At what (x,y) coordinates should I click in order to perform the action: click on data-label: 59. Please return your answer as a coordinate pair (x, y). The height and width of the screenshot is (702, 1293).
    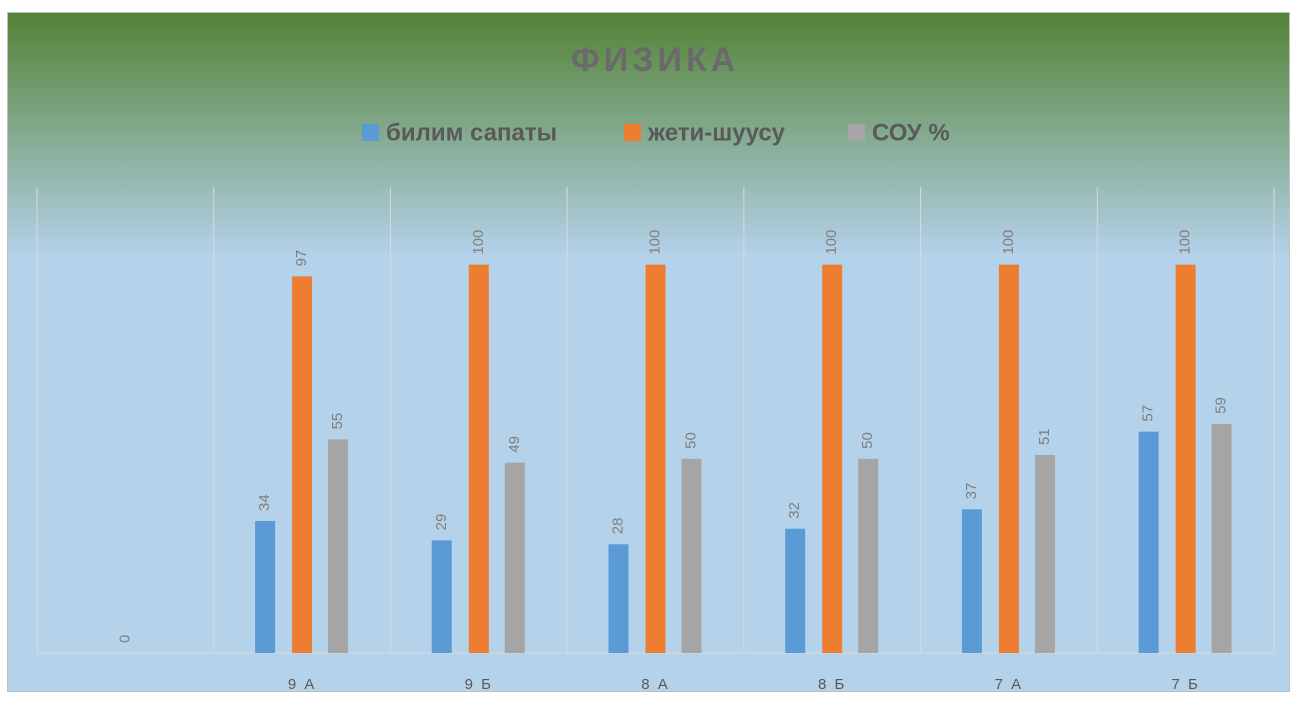
    Looking at the image, I should click on (1221, 405).